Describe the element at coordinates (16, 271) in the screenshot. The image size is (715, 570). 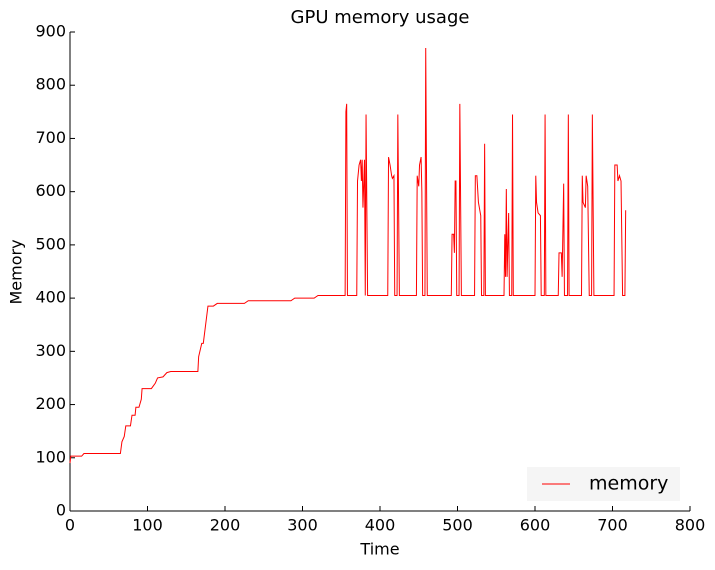
I see `y-axis-label: Memory` at that location.